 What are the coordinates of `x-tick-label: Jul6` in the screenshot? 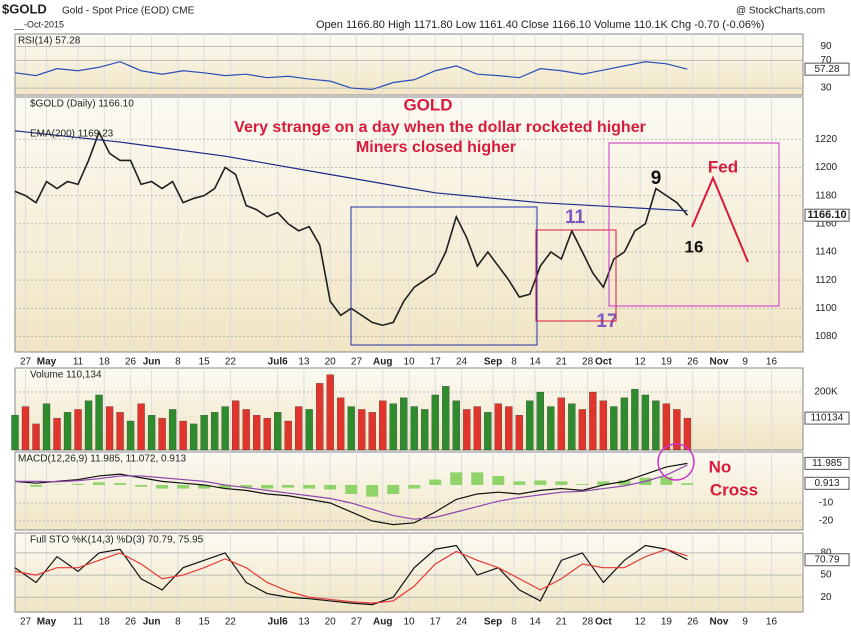 It's located at (278, 362).